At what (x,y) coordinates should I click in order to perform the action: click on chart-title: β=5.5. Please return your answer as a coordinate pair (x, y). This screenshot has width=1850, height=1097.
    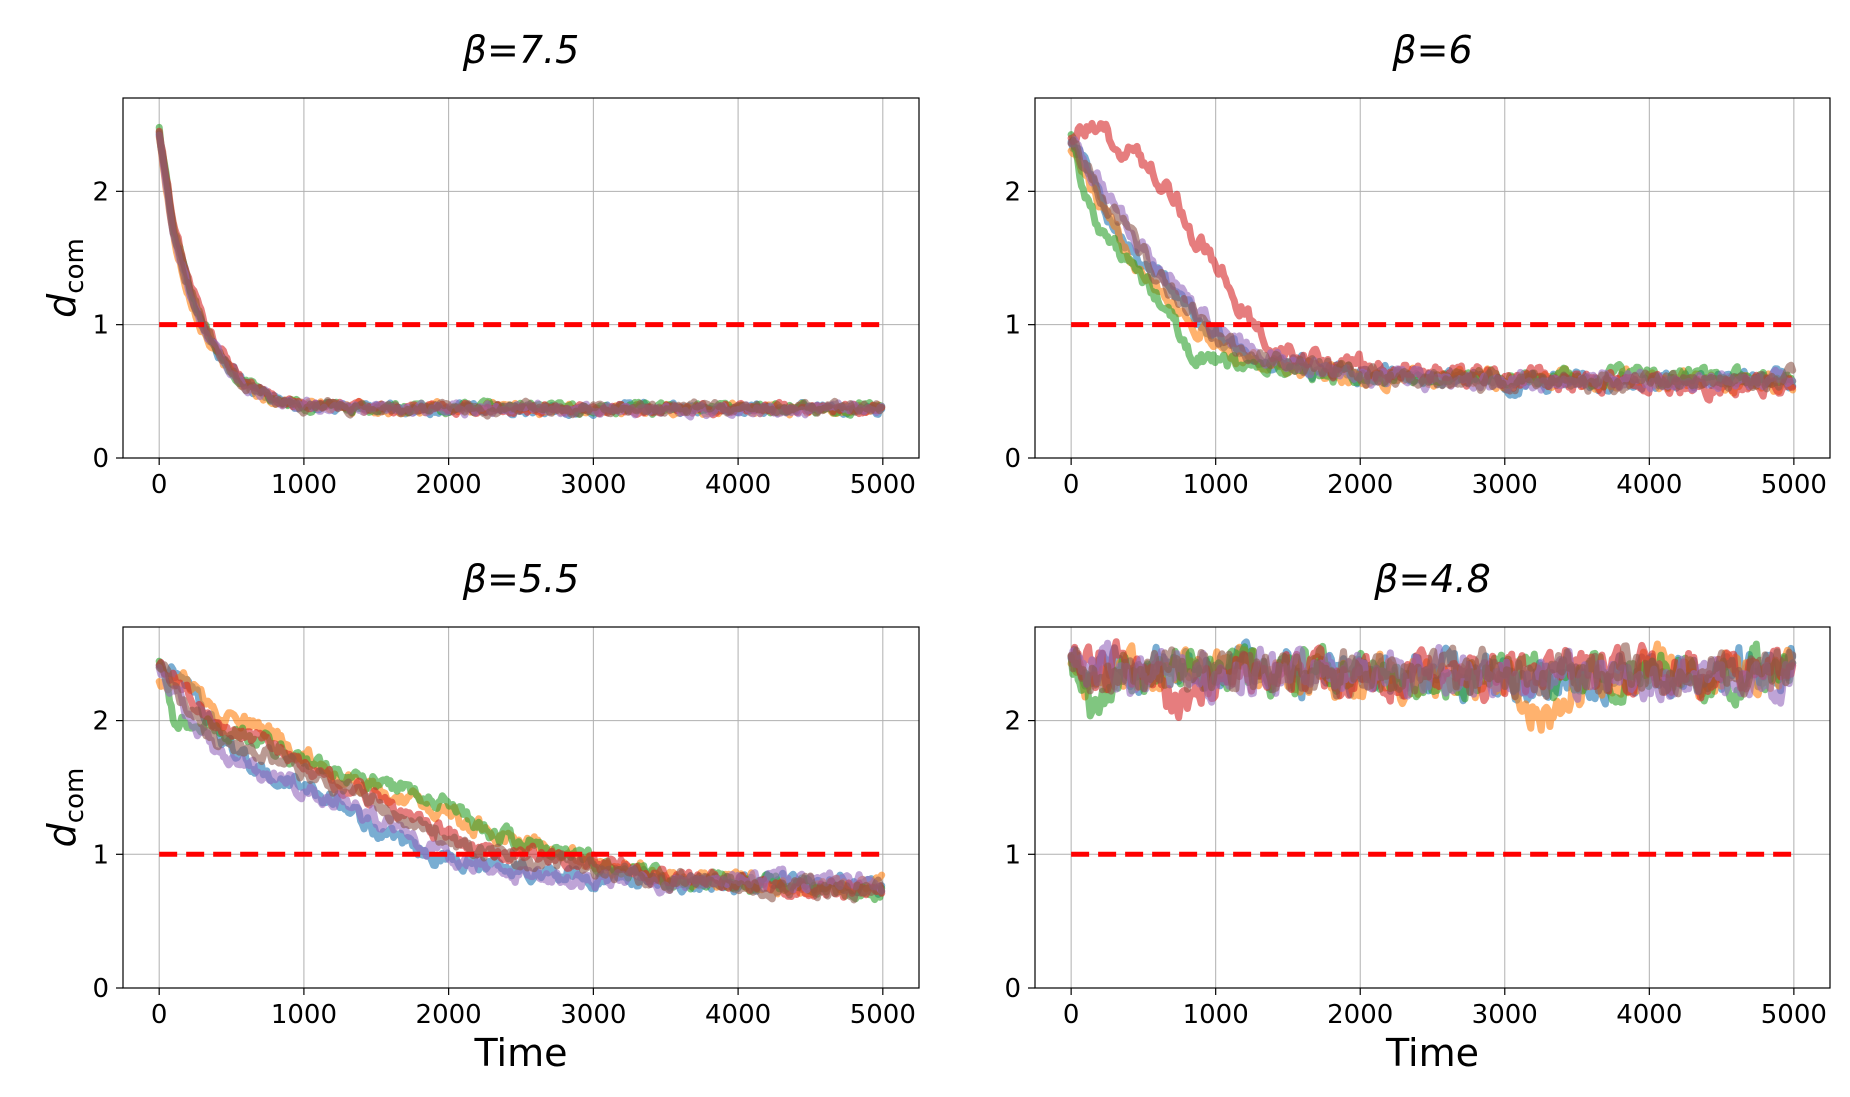
    Looking at the image, I should click on (521, 579).